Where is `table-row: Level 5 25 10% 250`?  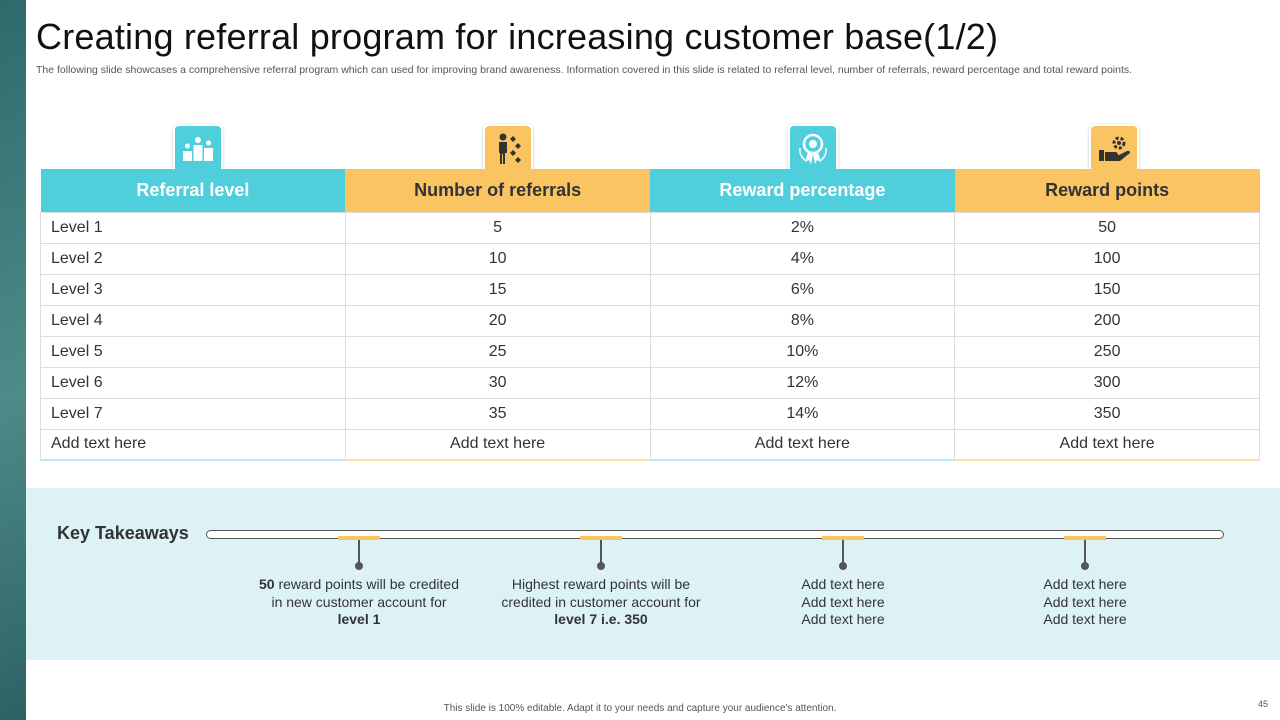 table-row: Level 5 25 10% 250 is located at coordinates (650, 351).